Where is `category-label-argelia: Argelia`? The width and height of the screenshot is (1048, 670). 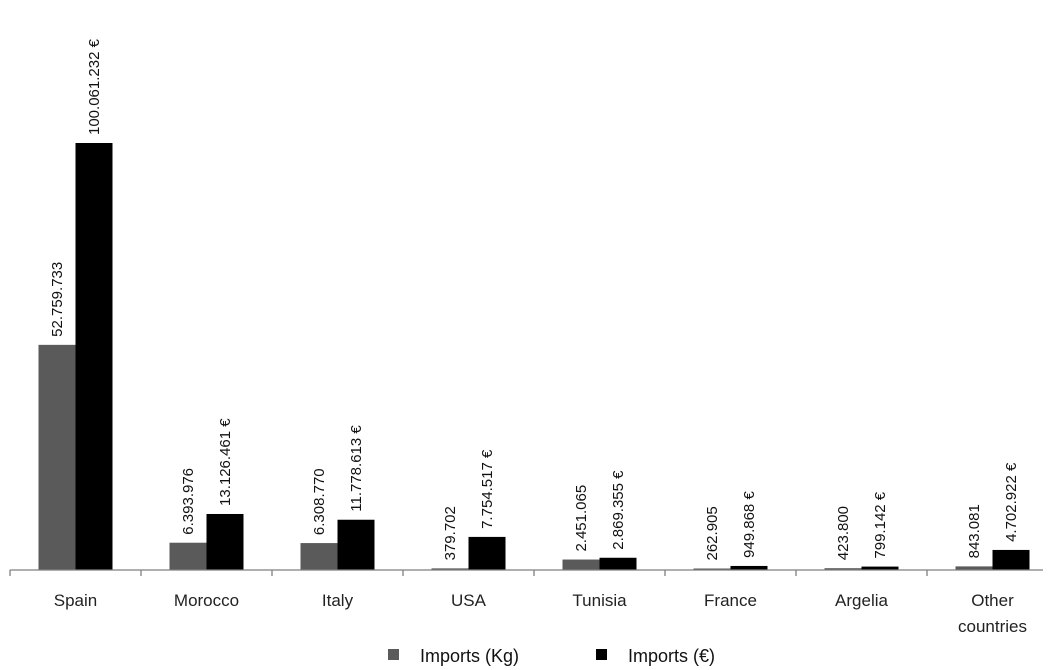 category-label-argelia: Argelia is located at coordinates (861, 600).